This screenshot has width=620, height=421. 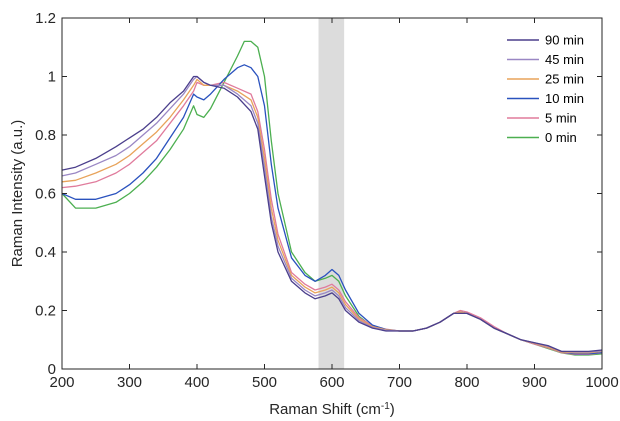 What do you see at coordinates (545, 89) in the screenshot?
I see `legend: 90 min 45 min 25 min 10 min 5 min 0 min` at bounding box center [545, 89].